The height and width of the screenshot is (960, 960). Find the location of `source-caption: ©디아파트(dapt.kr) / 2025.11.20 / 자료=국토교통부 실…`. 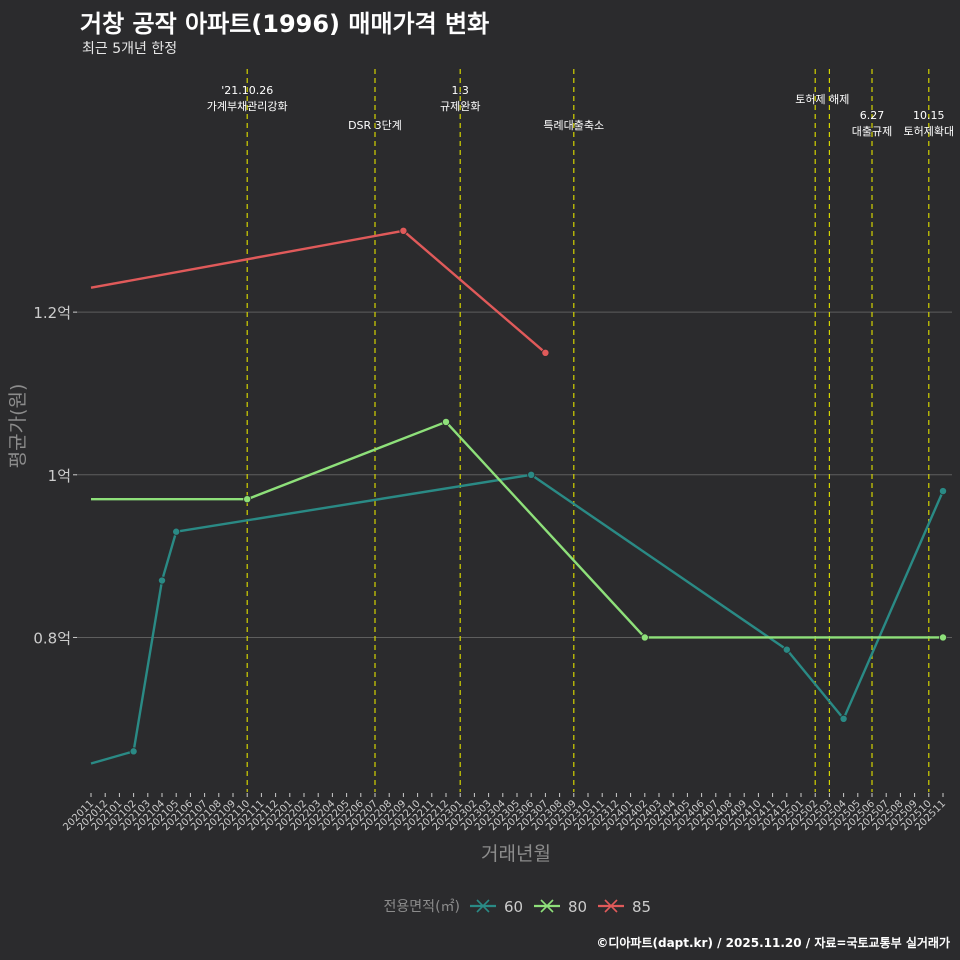

source-caption: ©디아파트(dapt.kr) / 2025.11.20 / 자료=국토교통부 실… is located at coordinates (773, 943).